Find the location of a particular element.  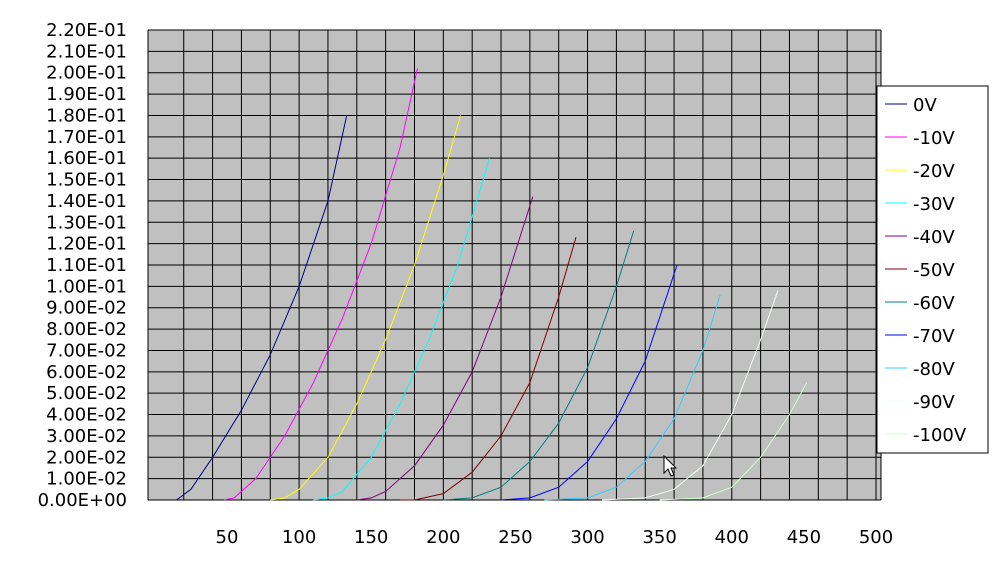

legend-label: -70V is located at coordinates (934, 336).